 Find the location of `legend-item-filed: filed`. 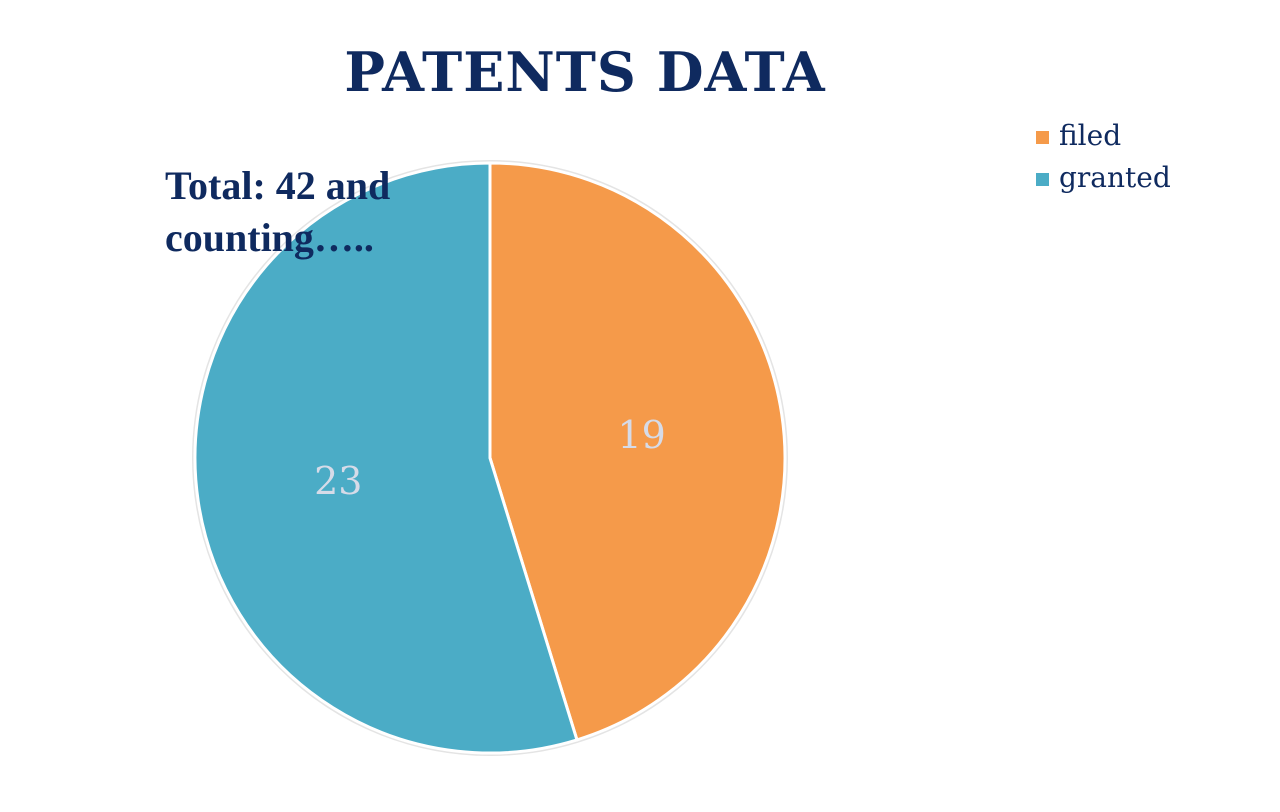

legend-item-filed: filed is located at coordinates (1103, 135).